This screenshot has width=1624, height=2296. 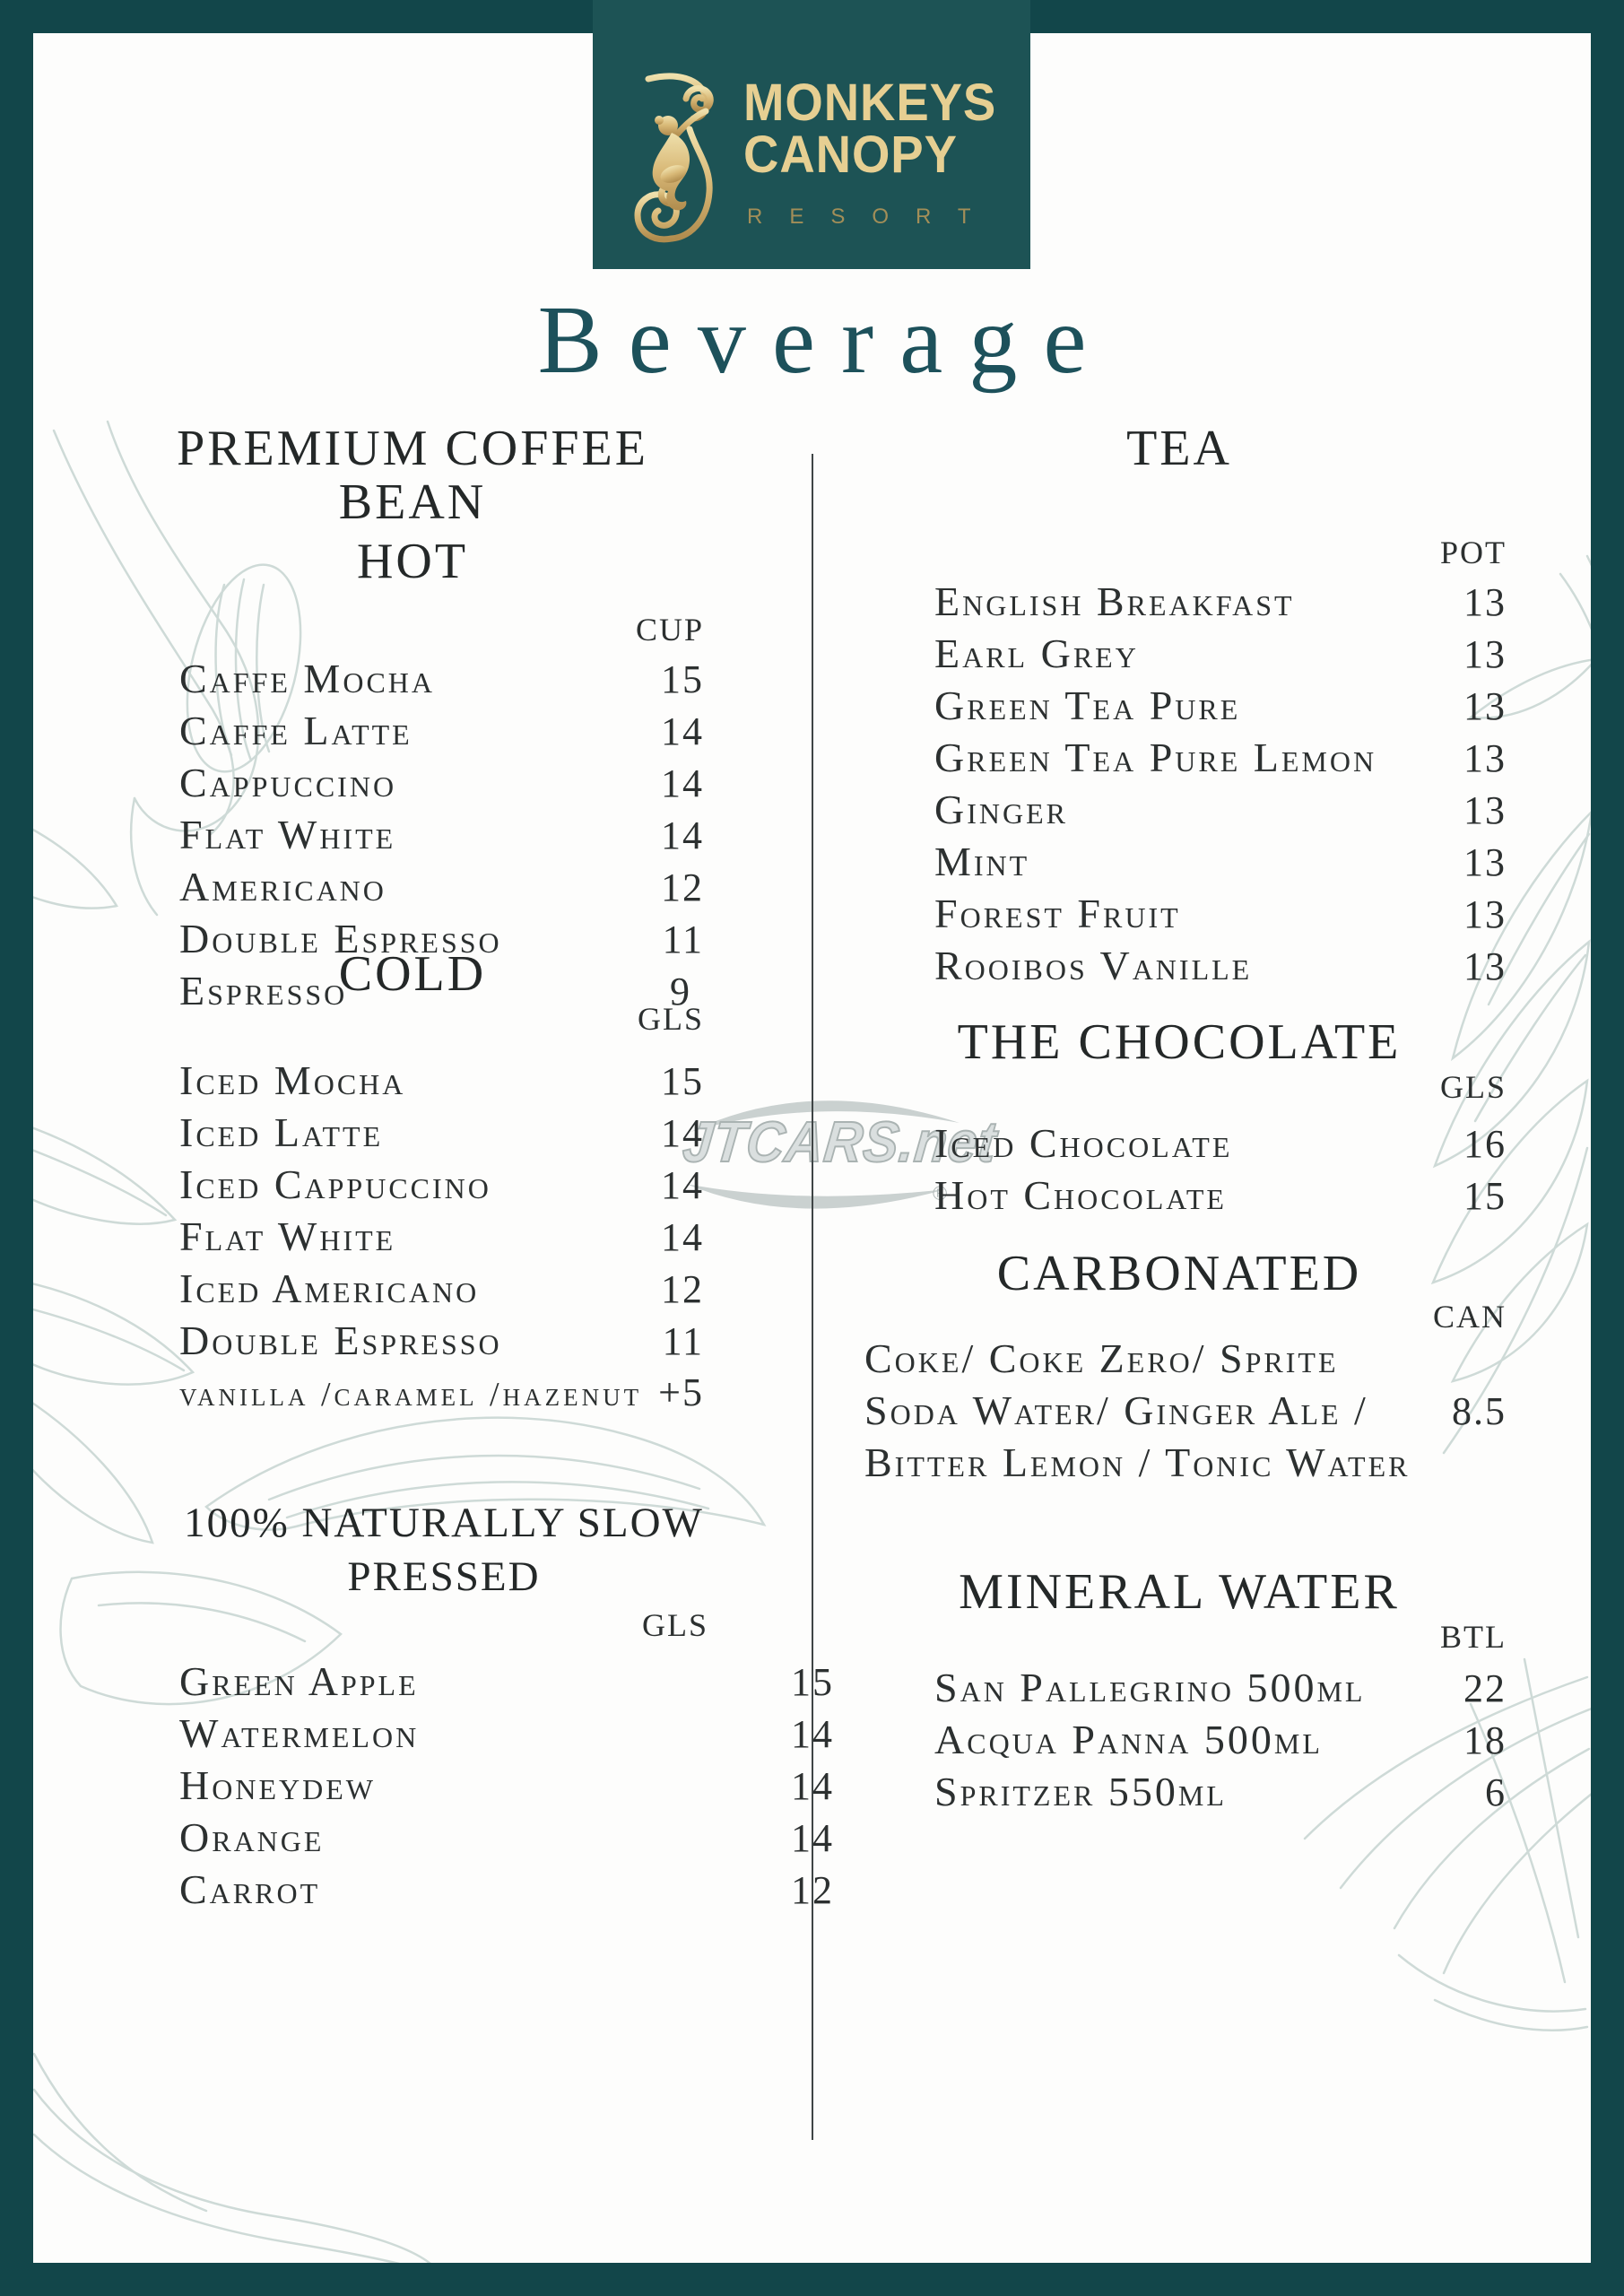 What do you see at coordinates (444, 1550) in the screenshot?
I see `section-title: 100% NATURALLY SLOW PRESSED` at bounding box center [444, 1550].